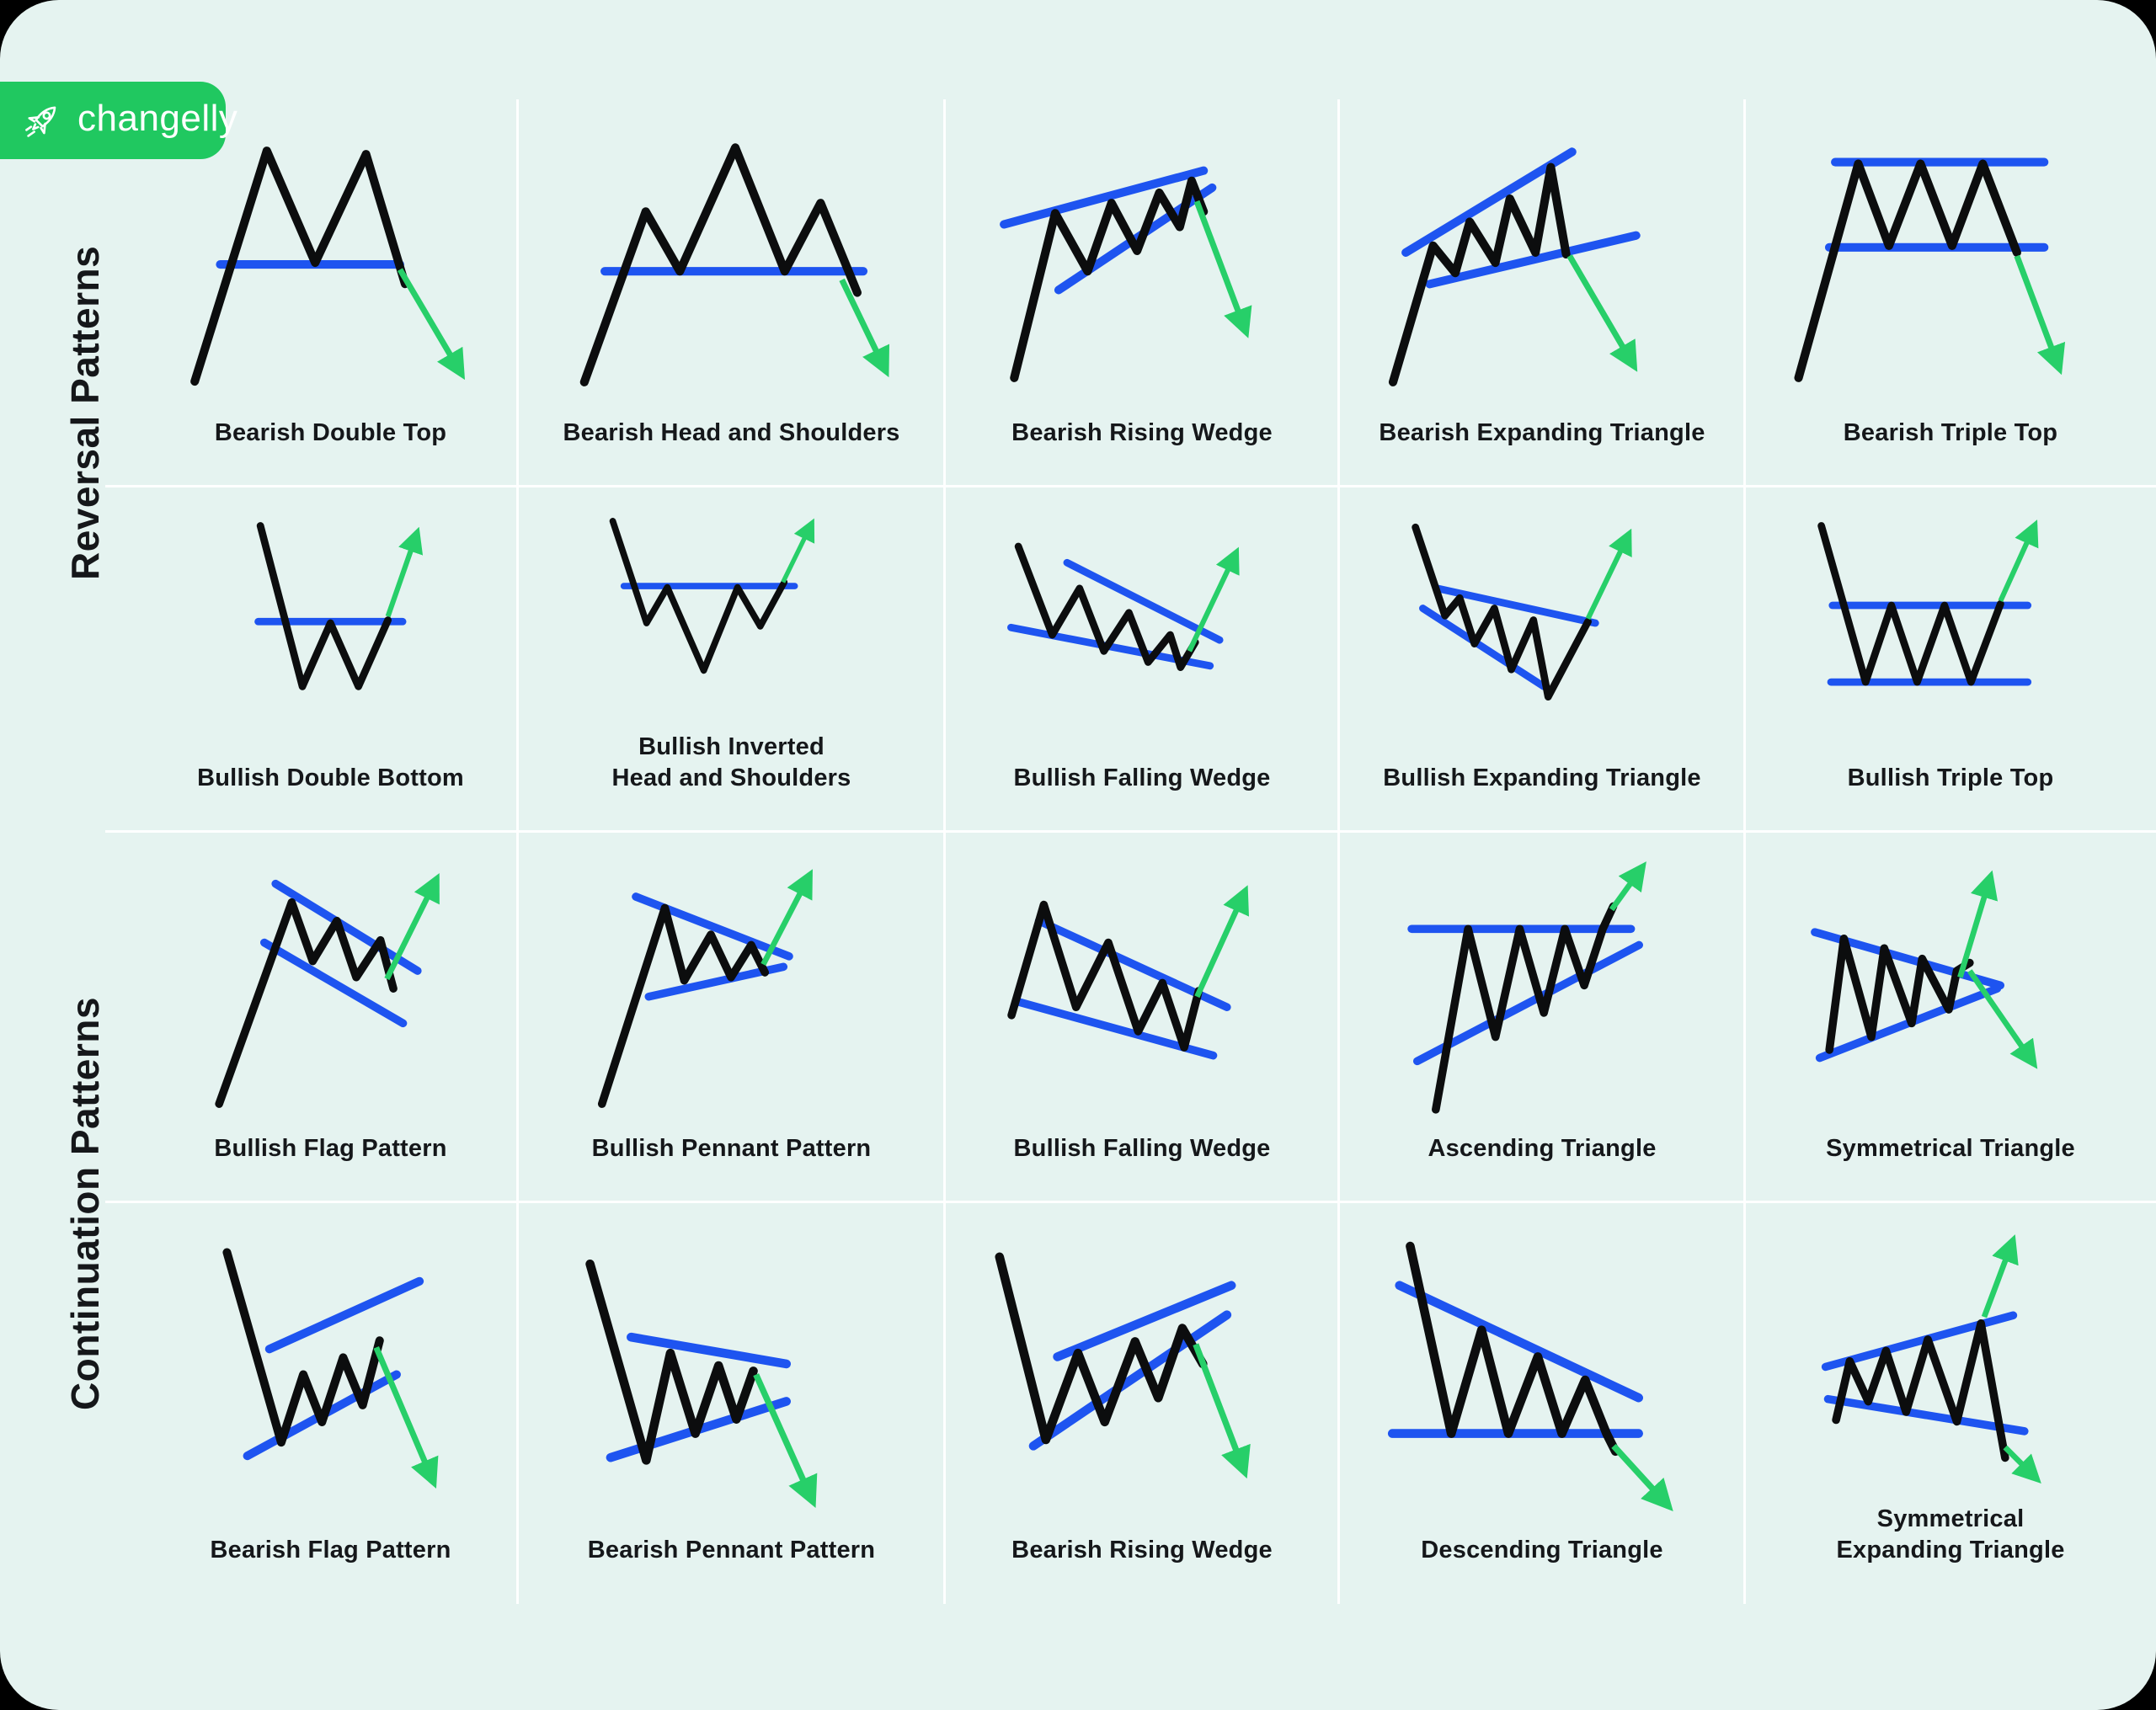  I want to click on pattern-label: Bullish Falling Wedge, so click(1142, 778).